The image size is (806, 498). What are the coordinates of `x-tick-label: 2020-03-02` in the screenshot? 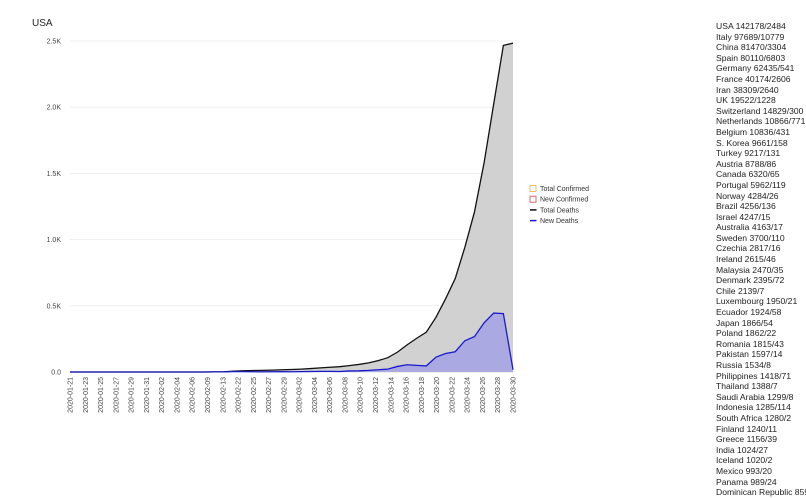 It's located at (300, 395).